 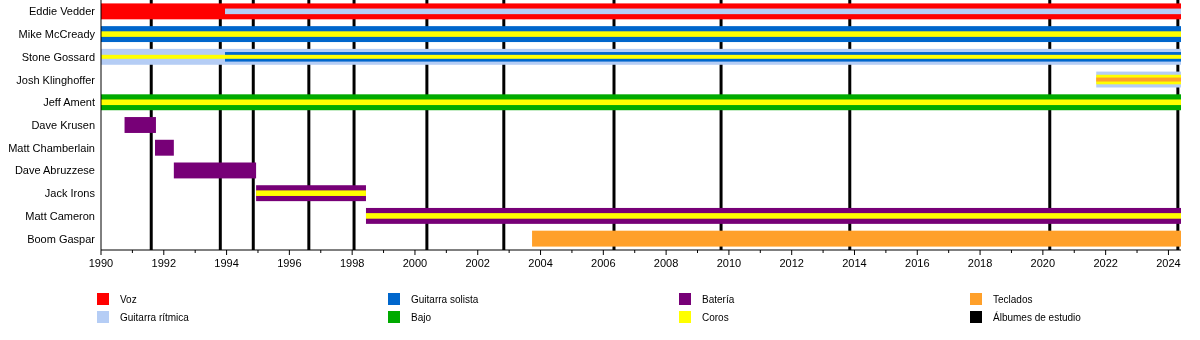 What do you see at coordinates (980, 263) in the screenshot?
I see `x-tick-label: 2018` at bounding box center [980, 263].